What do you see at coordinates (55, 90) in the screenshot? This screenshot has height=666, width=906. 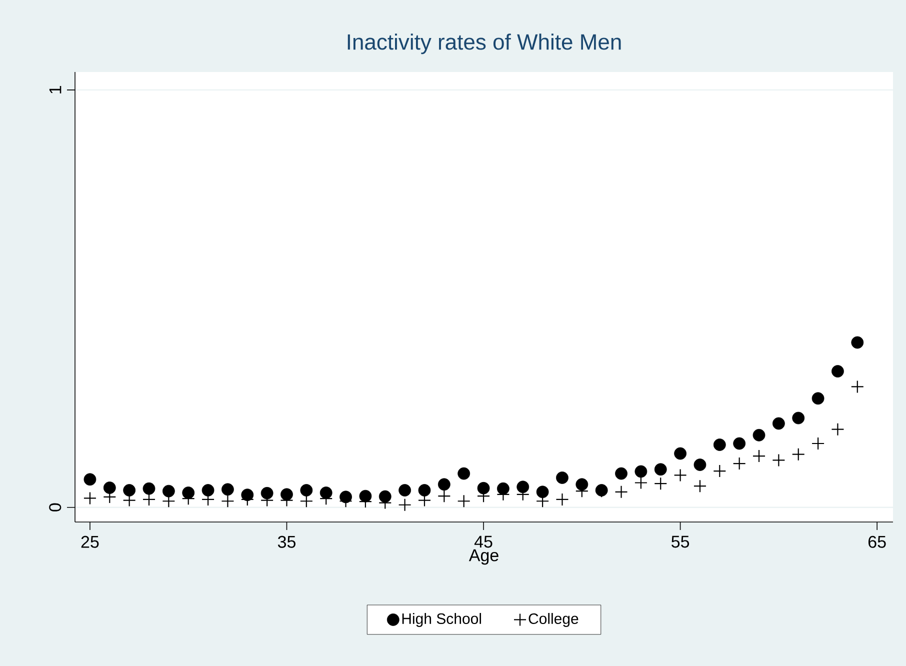 I see `y-tick-label: 1` at bounding box center [55, 90].